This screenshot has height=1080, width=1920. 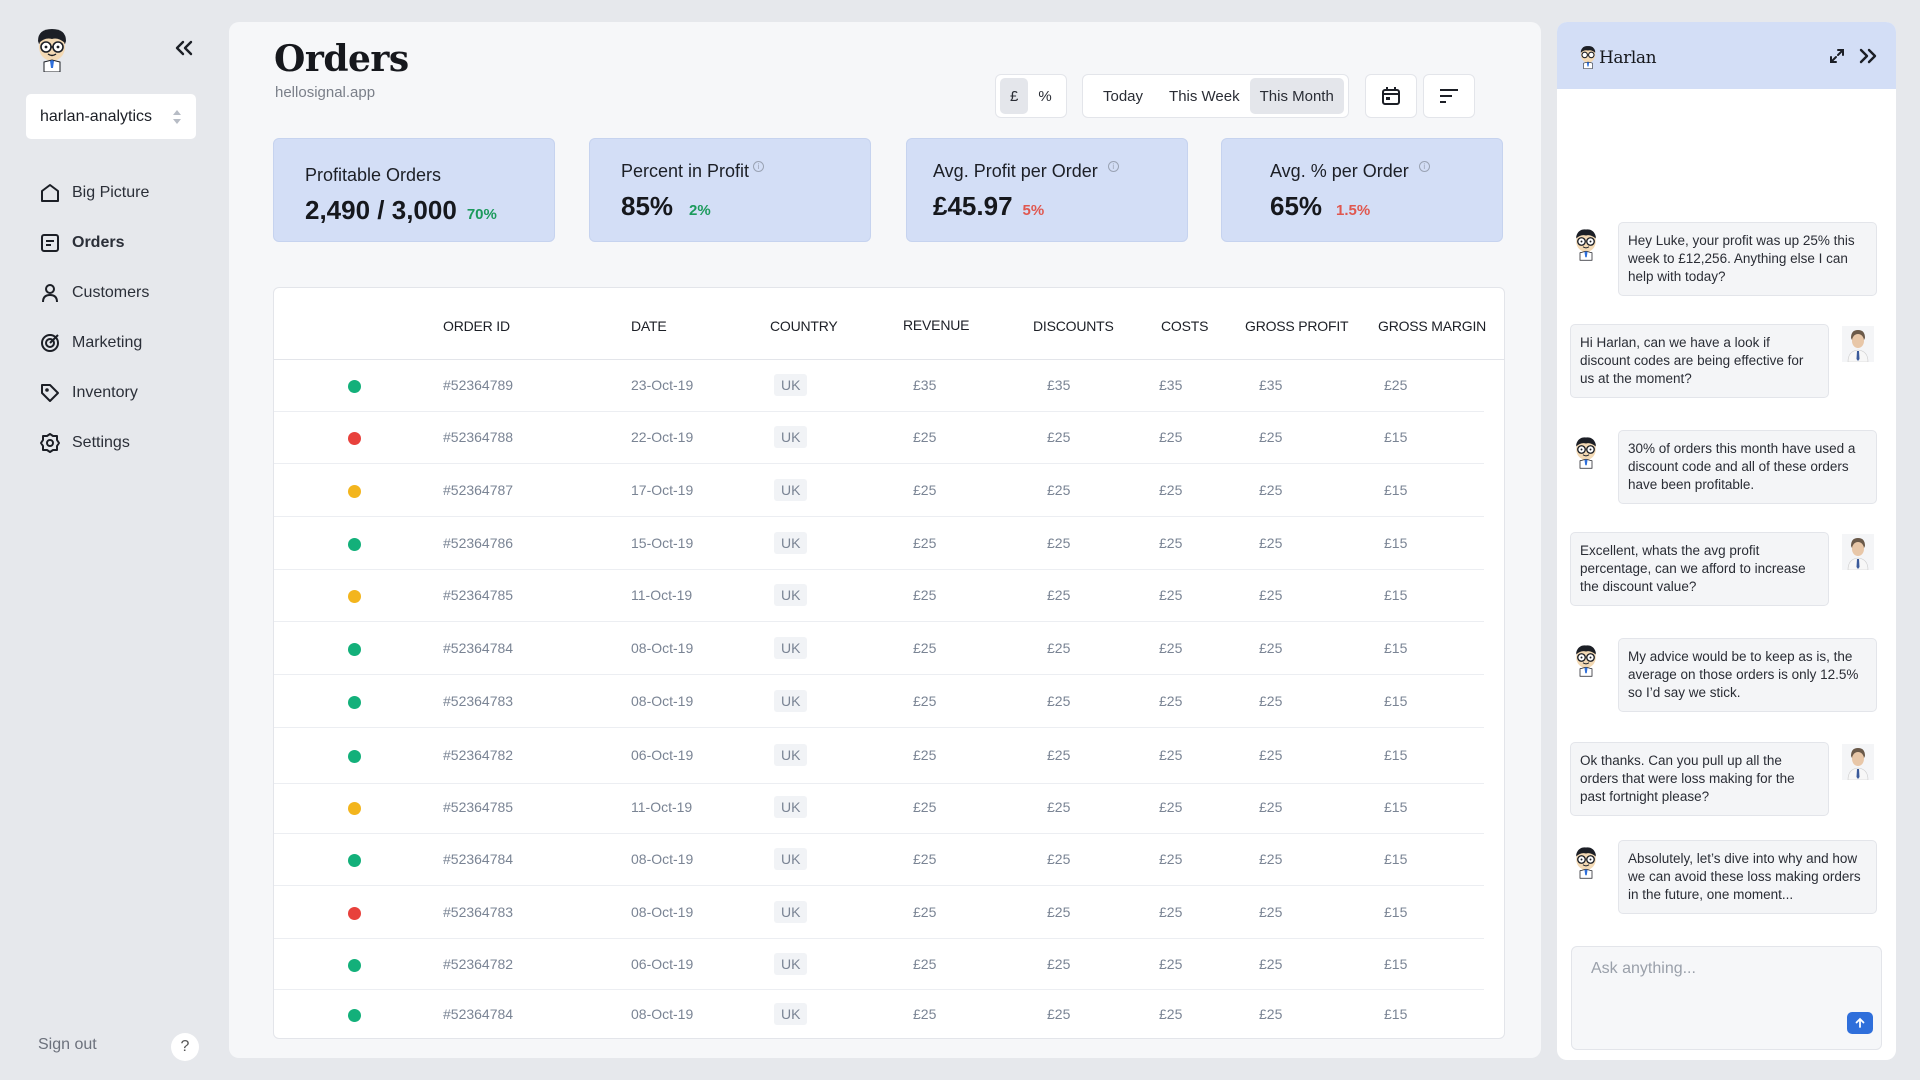 I want to click on range-this-month: This Month, so click(x=1296, y=96).